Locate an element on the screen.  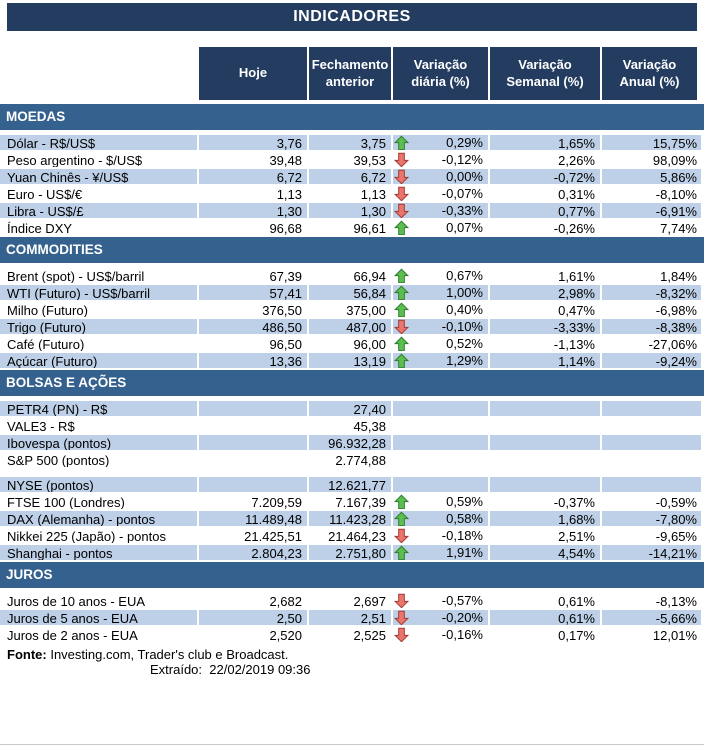
cell-hoje: 39,48 is located at coordinates (253, 159).